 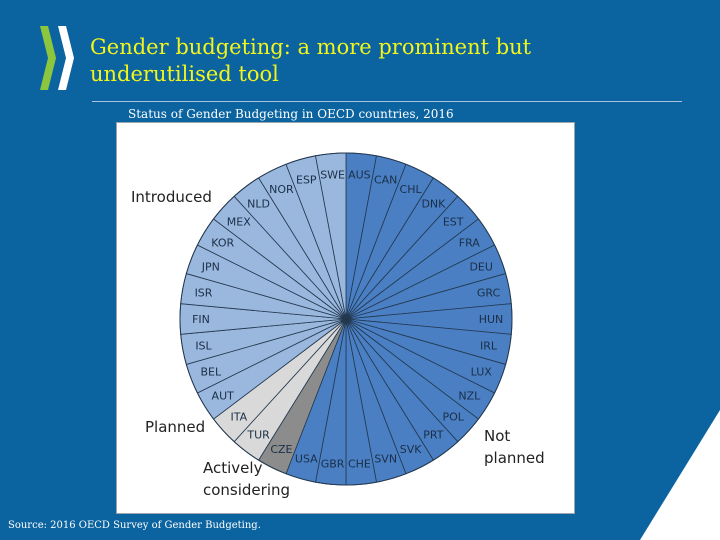 What do you see at coordinates (497, 436) in the screenshot?
I see `group-label-not-planned-line-1: Not` at bounding box center [497, 436].